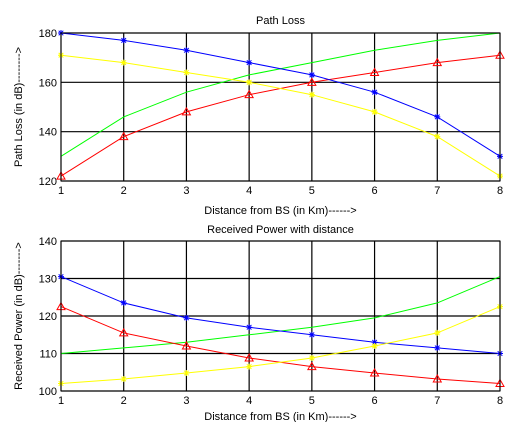  Describe the element at coordinates (48, 392) in the screenshot. I see `y-tick-label: 100` at that location.